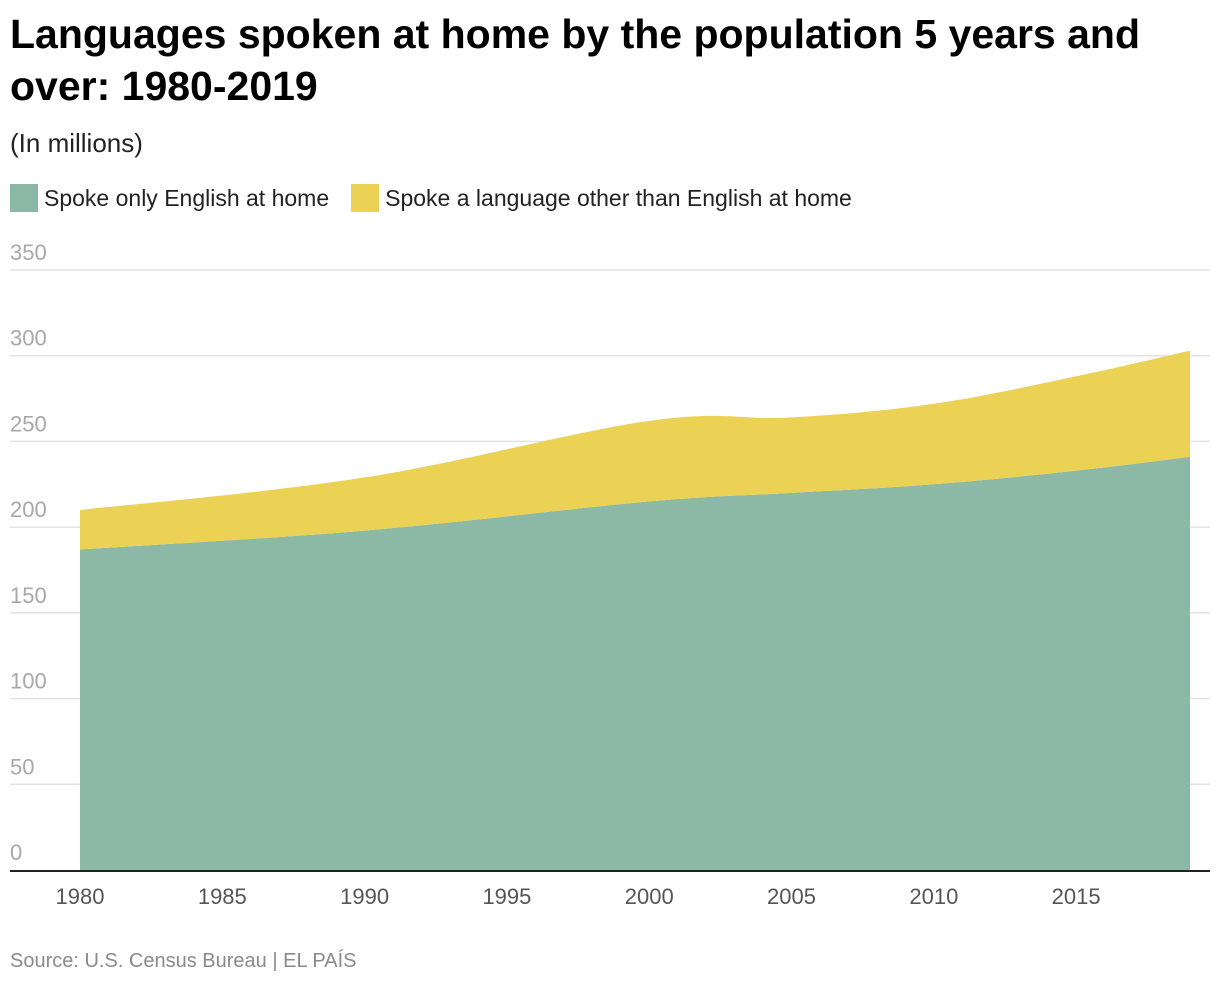 This screenshot has height=988, width=1220. I want to click on y-tick-label-100: 100, so click(28, 681).